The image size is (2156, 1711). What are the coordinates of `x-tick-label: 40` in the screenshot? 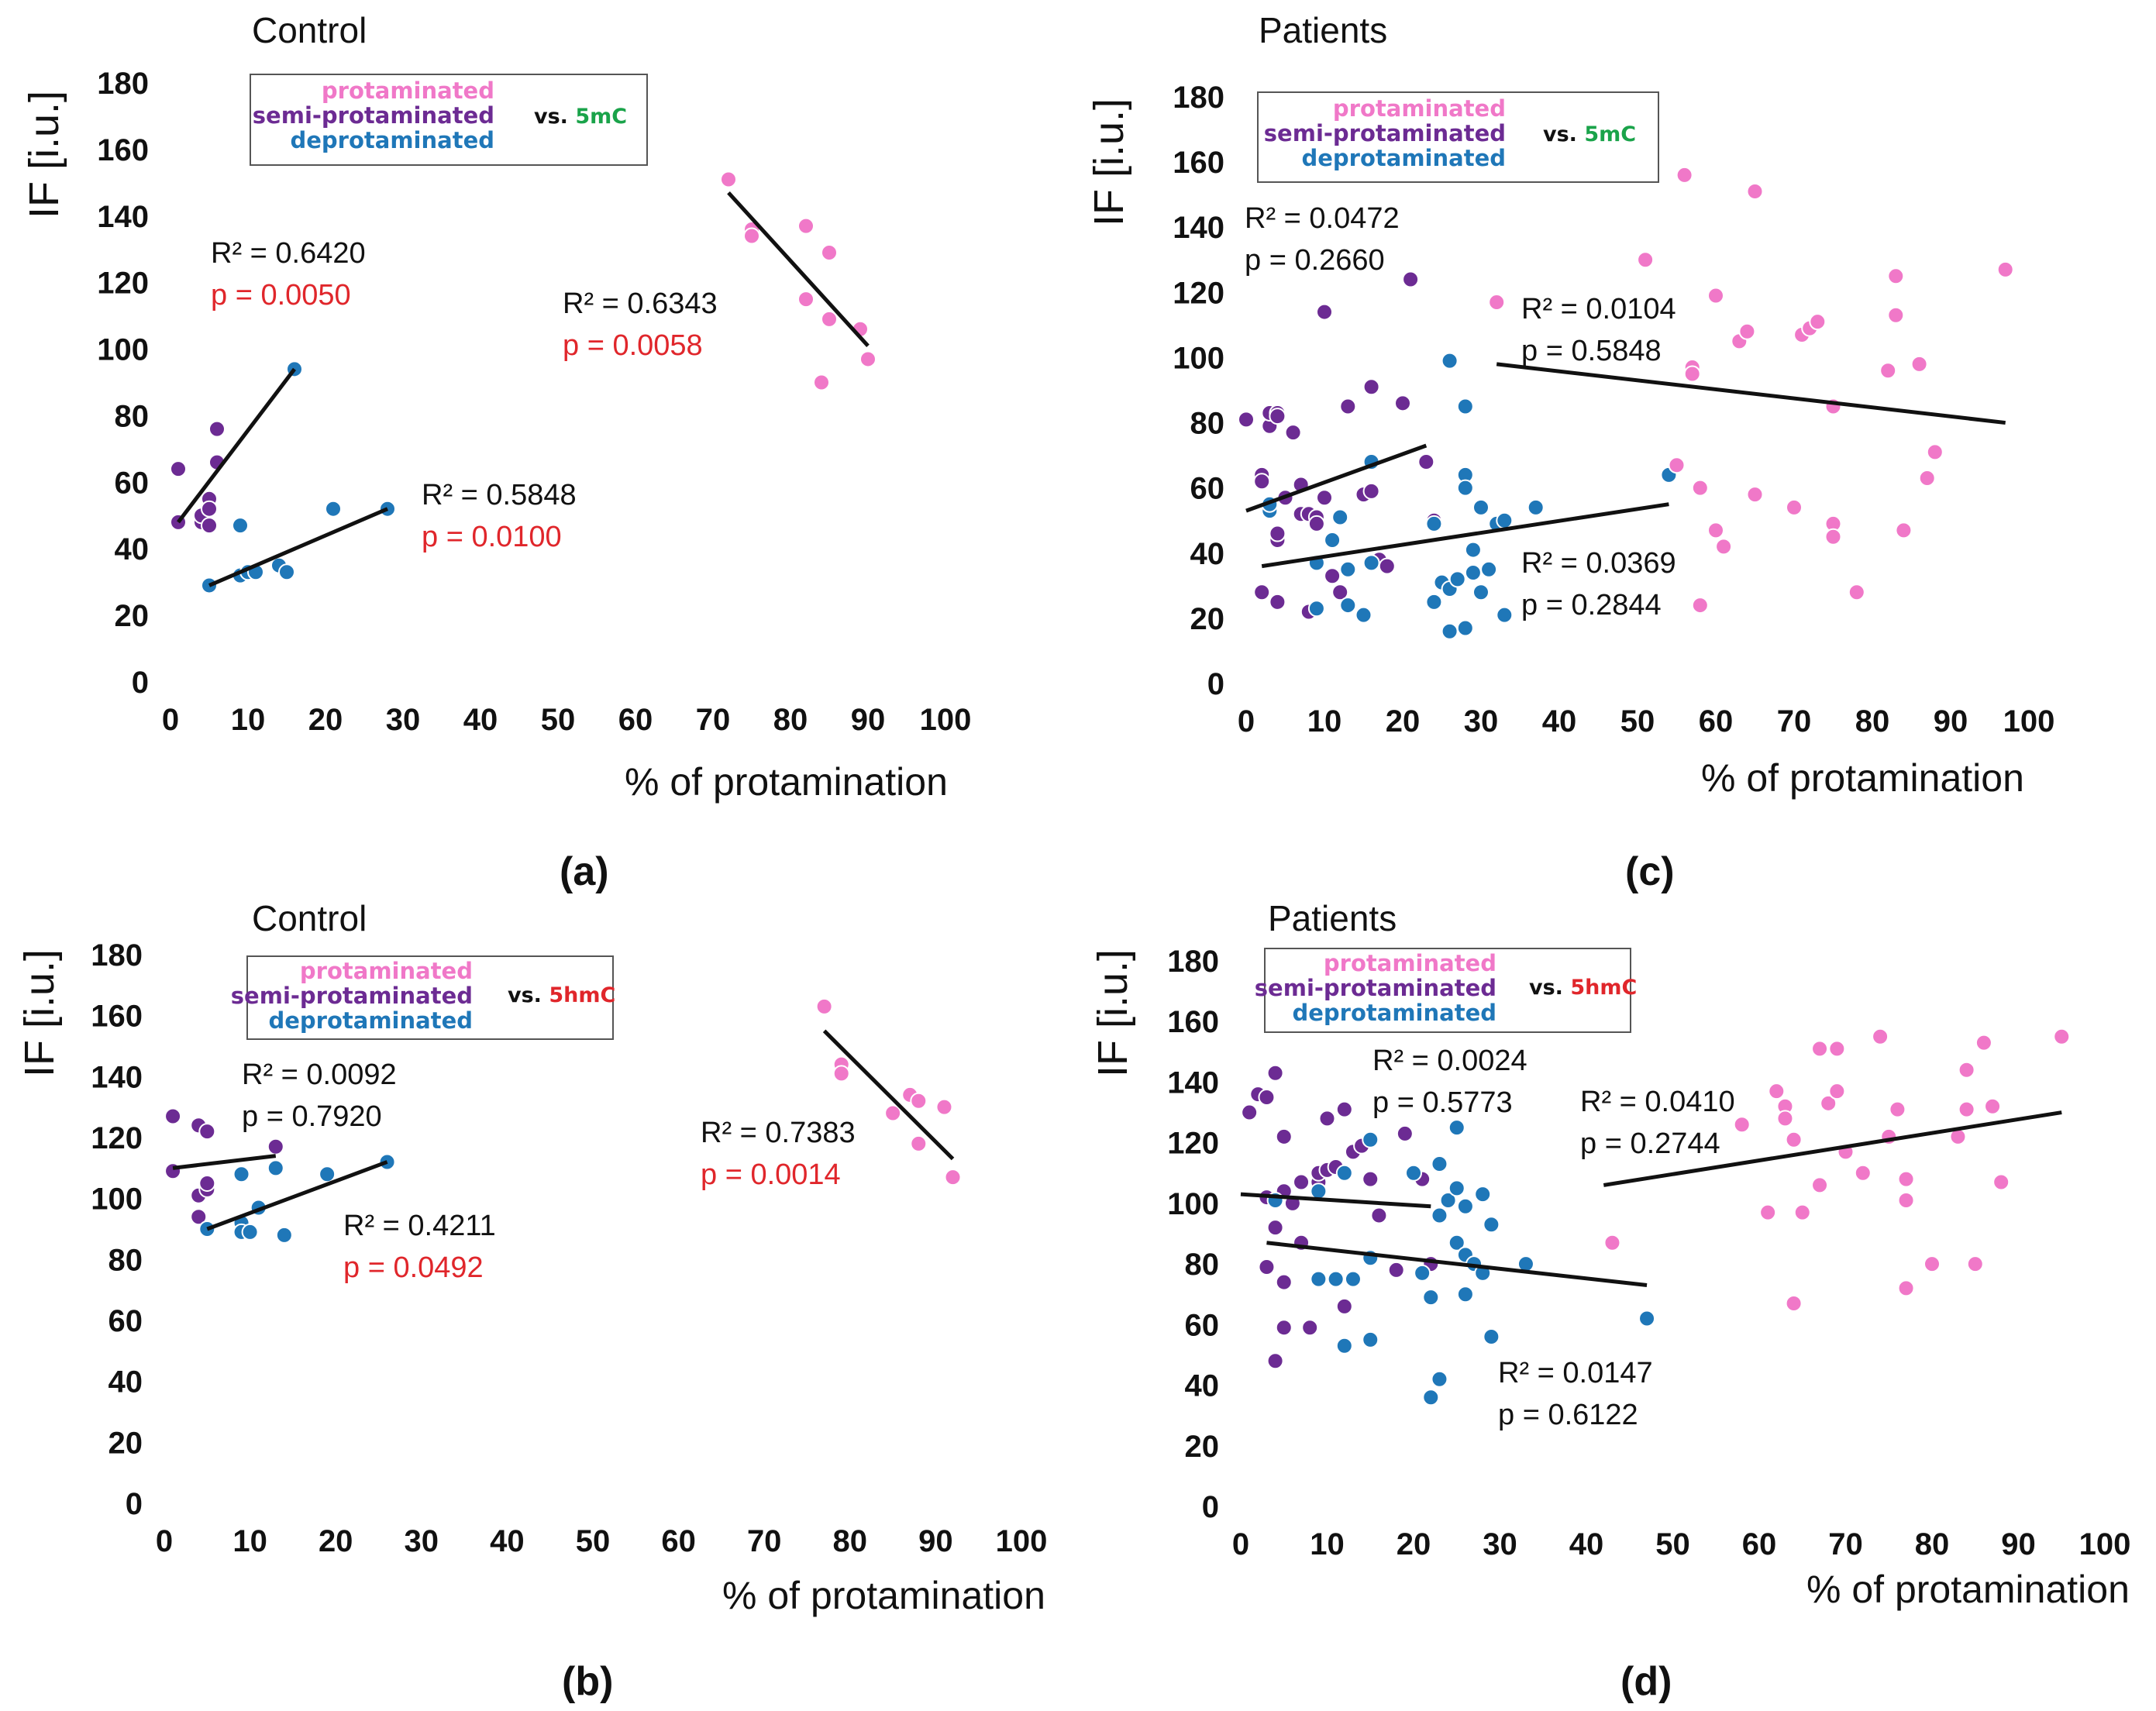 It's located at (1559, 721).